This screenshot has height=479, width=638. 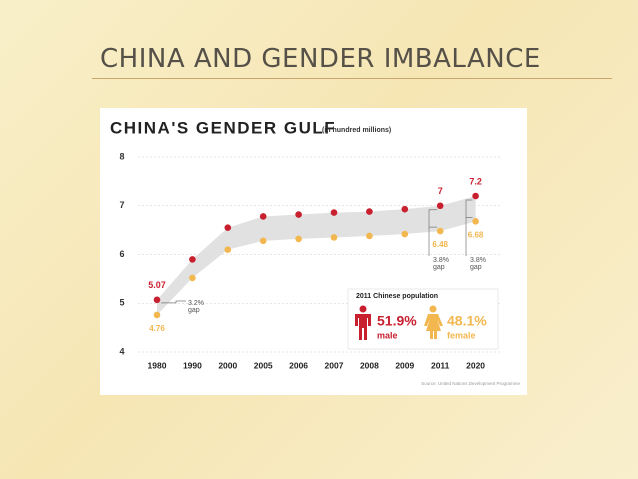 What do you see at coordinates (196, 303) in the screenshot?
I see `gap-pct: 3.2%` at bounding box center [196, 303].